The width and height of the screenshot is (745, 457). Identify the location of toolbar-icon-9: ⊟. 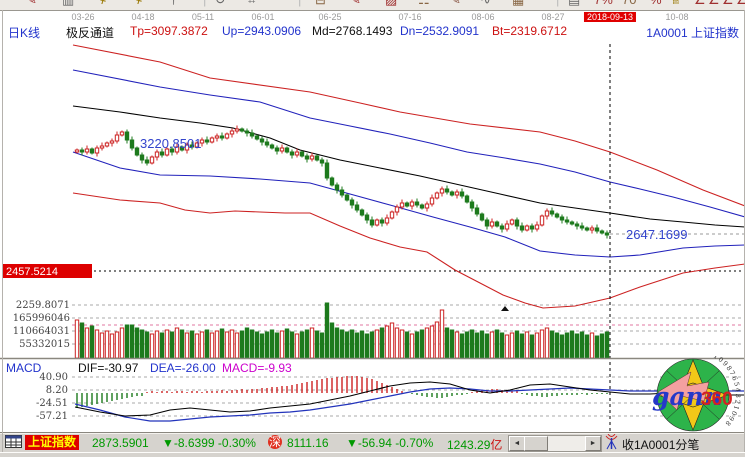
(320, 3).